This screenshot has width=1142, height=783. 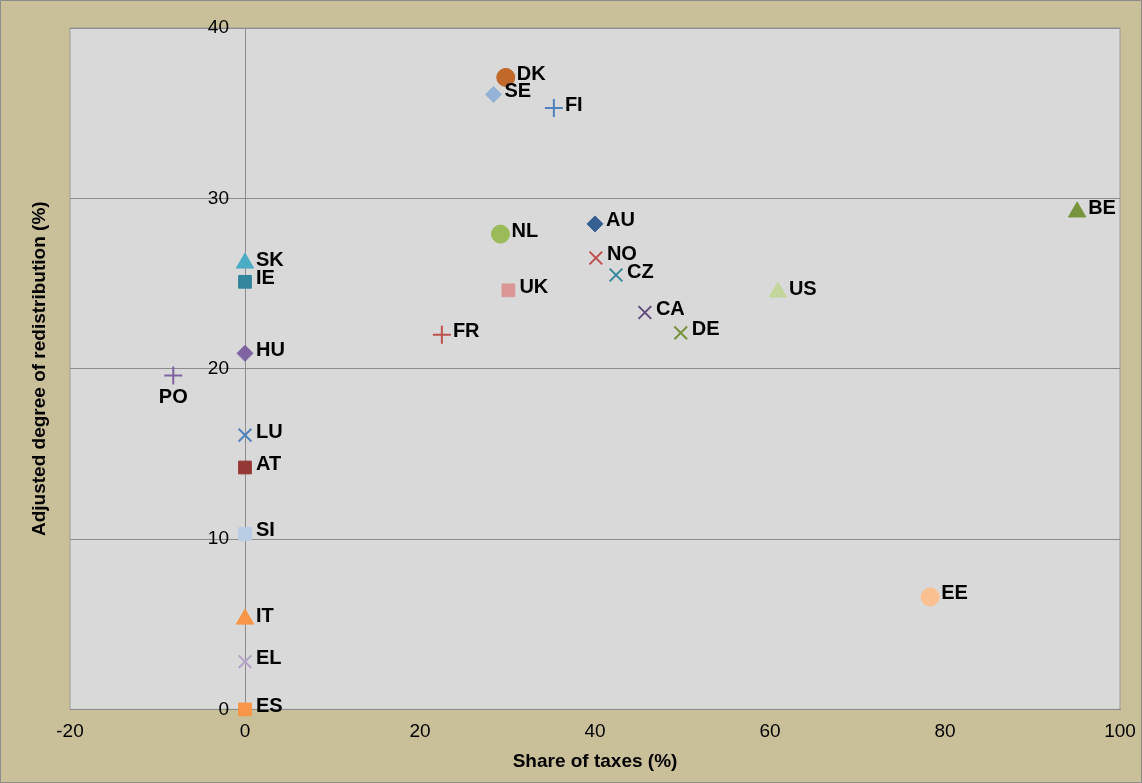 What do you see at coordinates (525, 229) in the screenshot?
I see `series-label: NL` at bounding box center [525, 229].